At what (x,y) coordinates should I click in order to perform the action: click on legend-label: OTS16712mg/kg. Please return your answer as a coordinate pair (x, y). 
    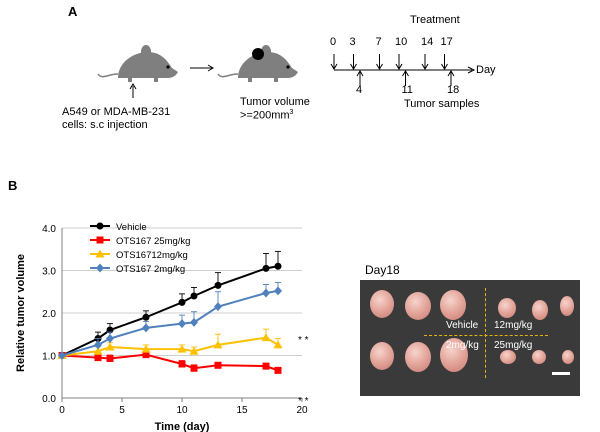
    Looking at the image, I should click on (152, 255).